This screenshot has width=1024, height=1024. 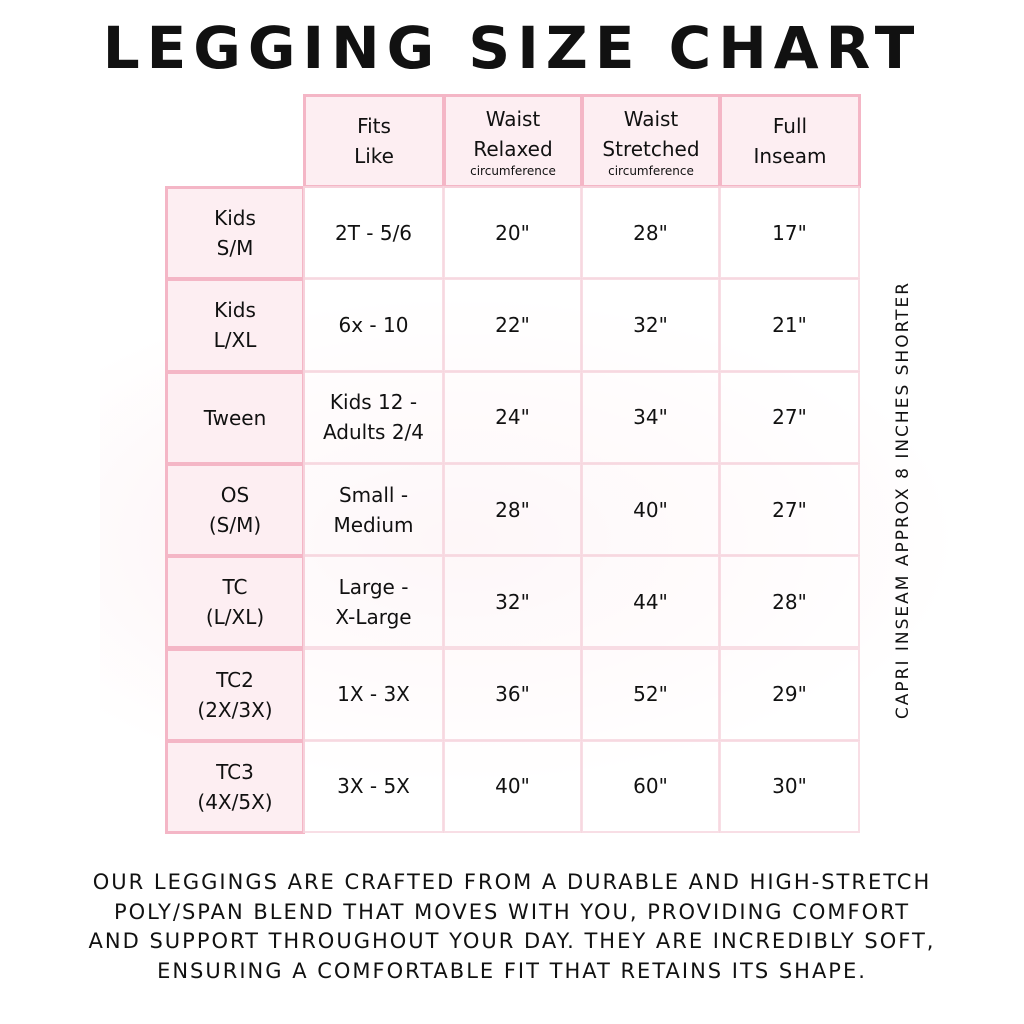 I want to click on column-header: Waist Stretched circumference, so click(x=651, y=141).